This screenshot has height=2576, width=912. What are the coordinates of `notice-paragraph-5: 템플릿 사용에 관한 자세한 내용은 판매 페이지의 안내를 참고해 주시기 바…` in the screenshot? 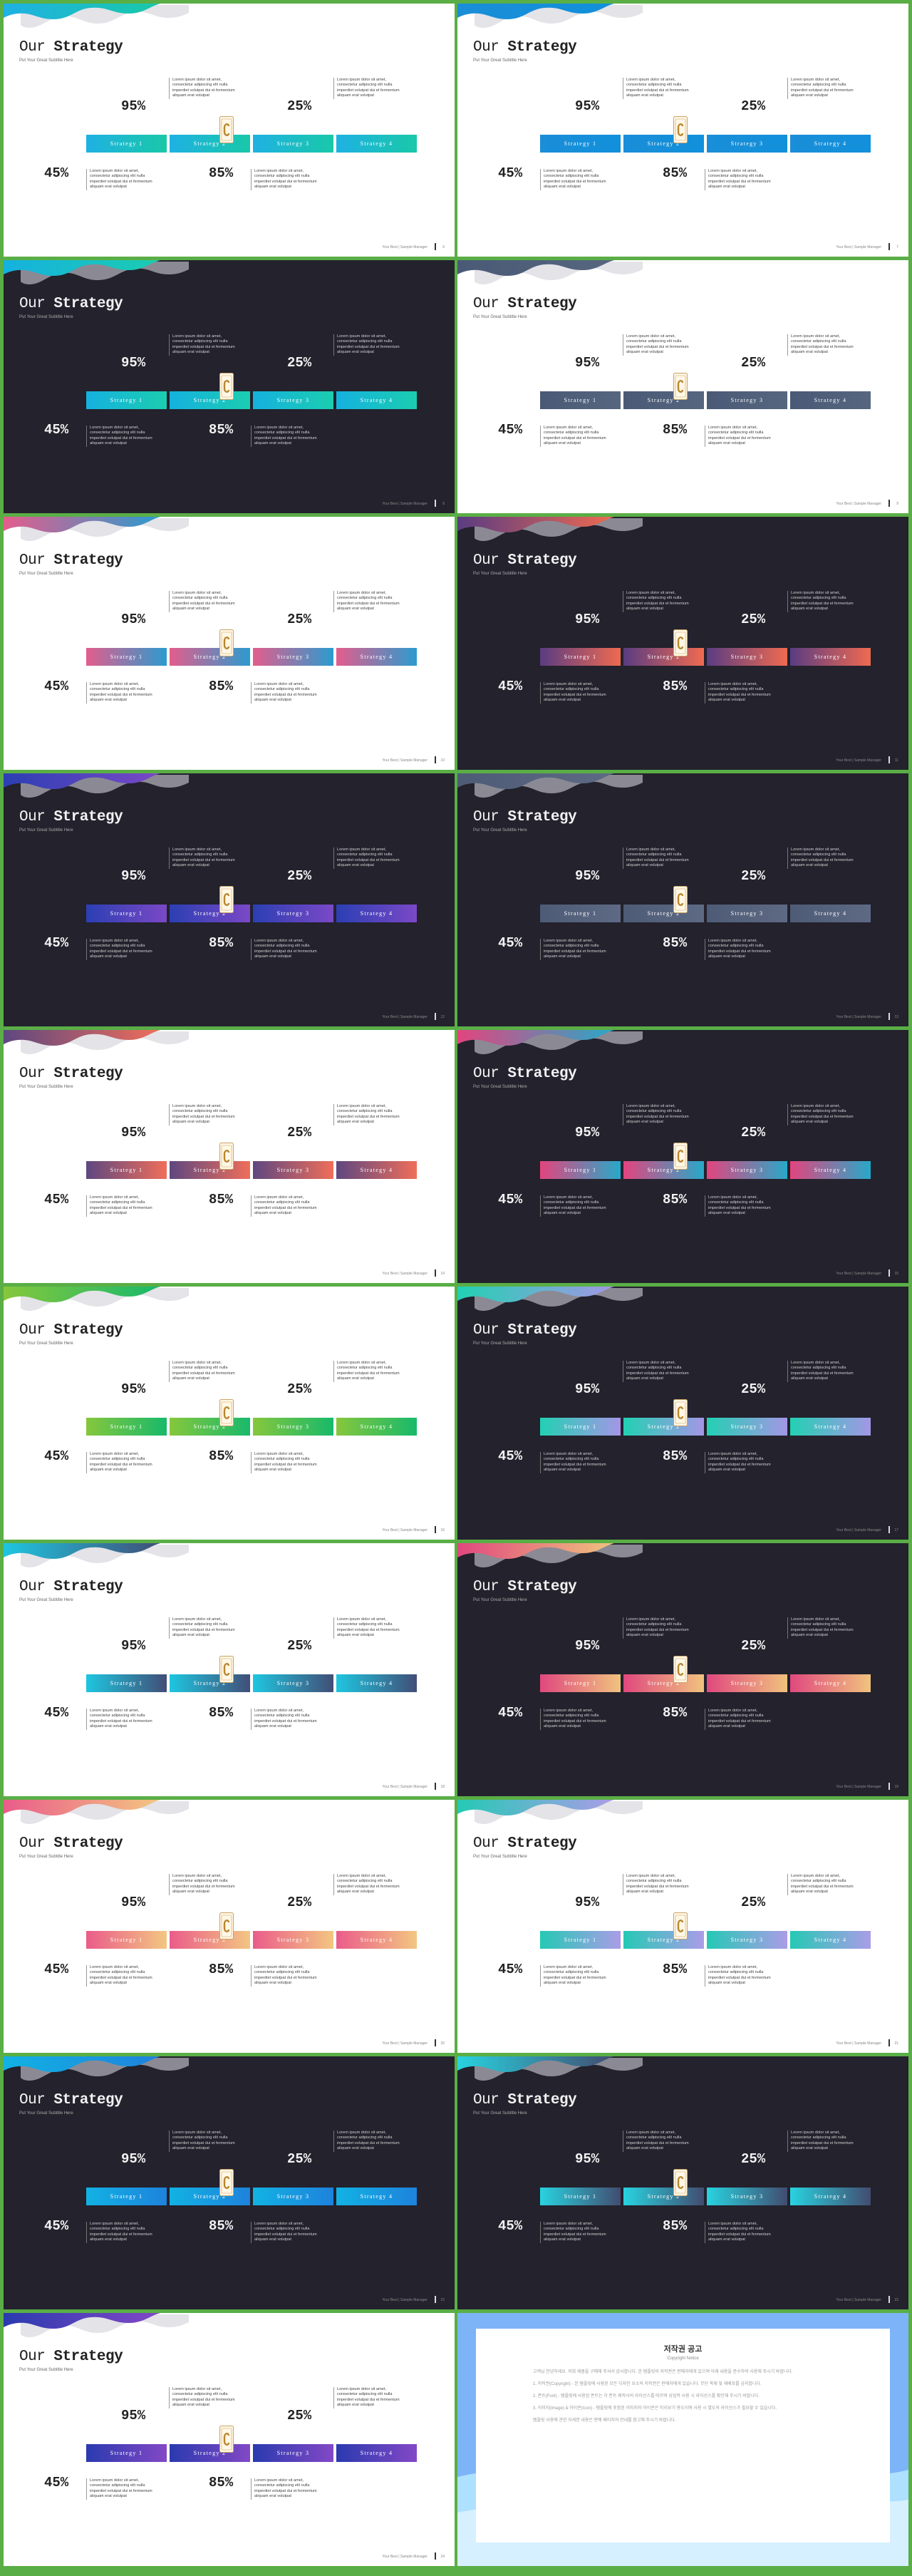 It's located at (604, 2420).